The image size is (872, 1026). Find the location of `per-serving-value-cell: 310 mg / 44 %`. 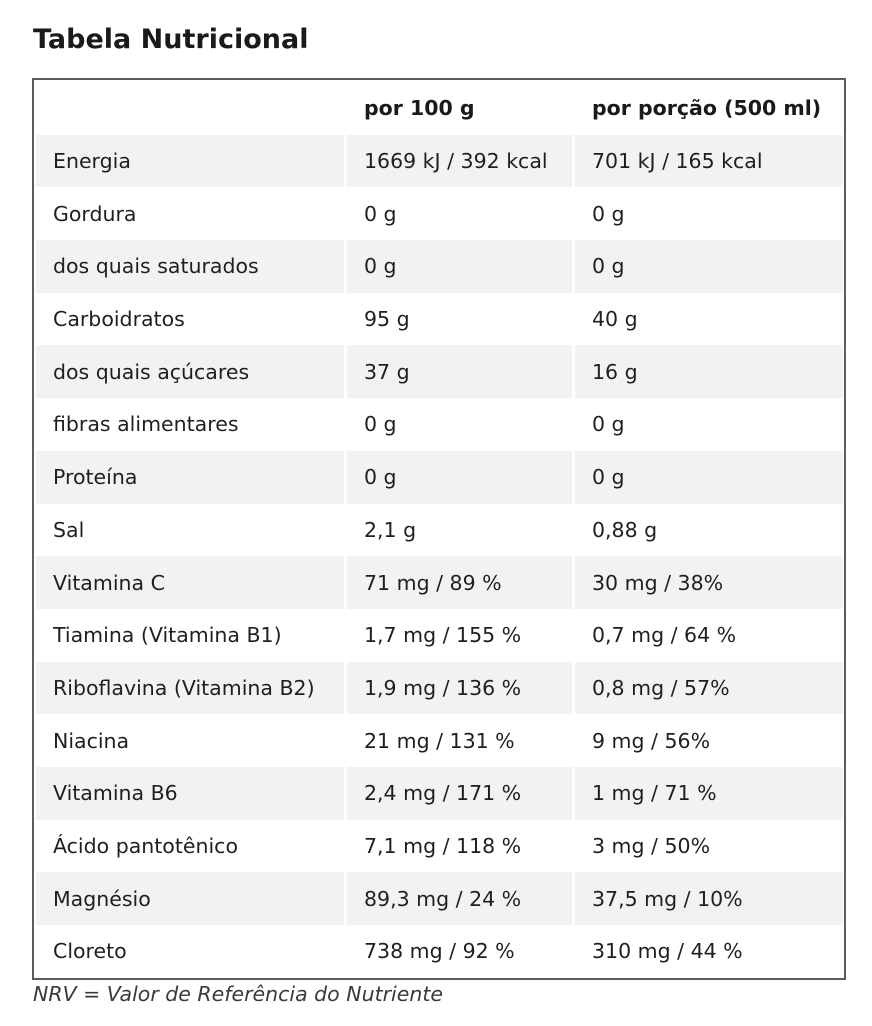

per-serving-value-cell: 310 mg / 44 % is located at coordinates (709, 951).